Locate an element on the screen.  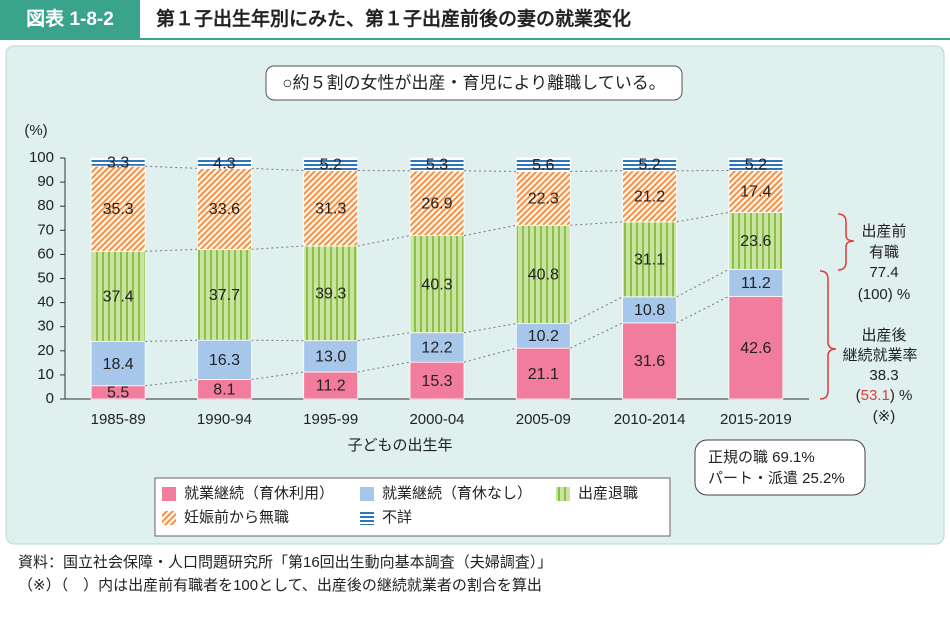
subtitle-box is located at coordinates (474, 83).